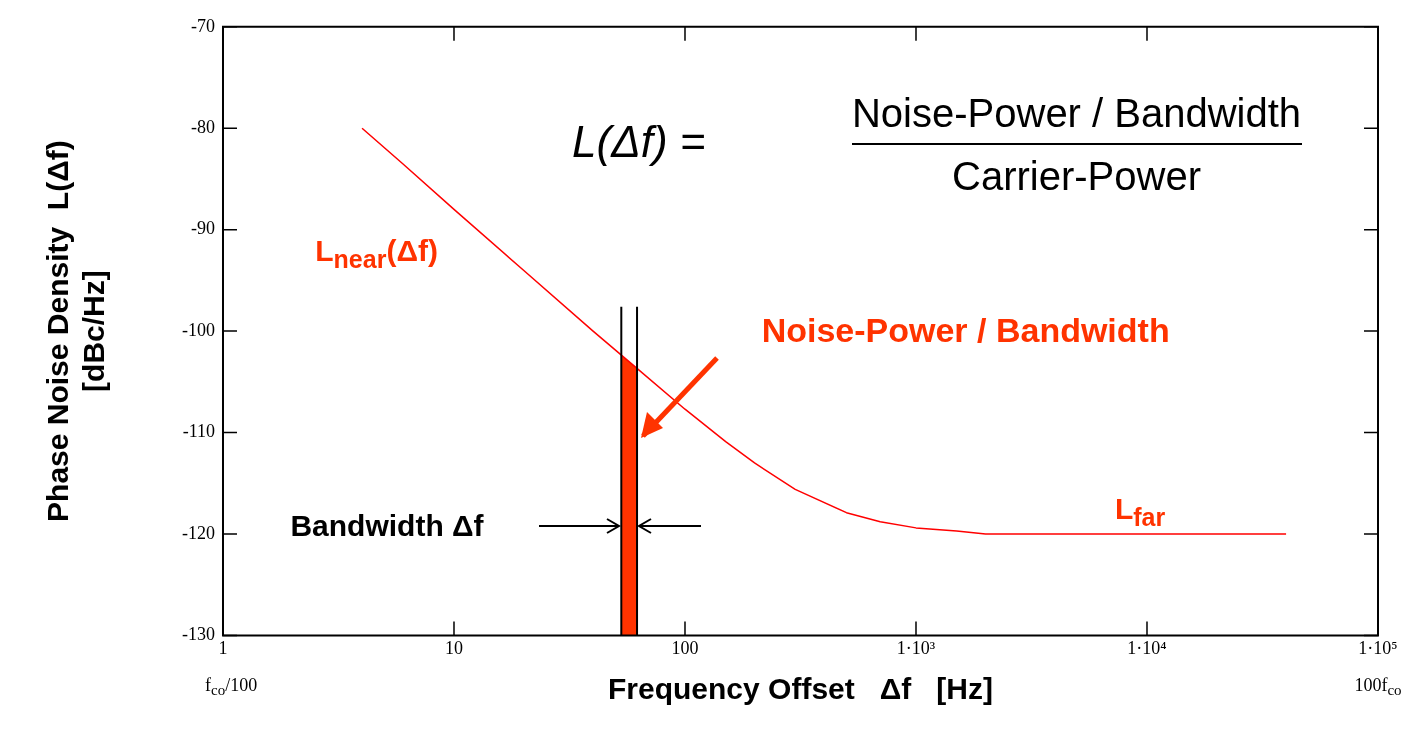  I want to click on x-axis-title: Frequency Offset Δf [Hz], so click(800, 689).